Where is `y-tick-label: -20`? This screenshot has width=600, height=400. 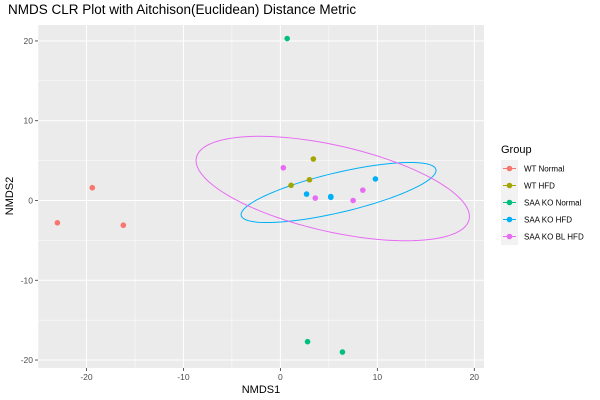
y-tick-label: -20 is located at coordinates (27, 360).